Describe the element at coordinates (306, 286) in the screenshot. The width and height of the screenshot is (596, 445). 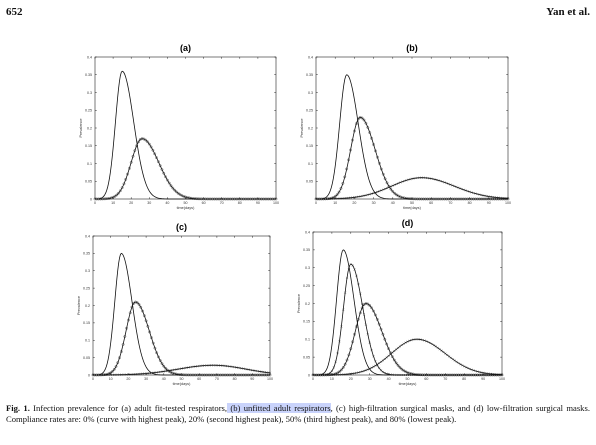
I see `y-tick-label: 0.25` at that location.